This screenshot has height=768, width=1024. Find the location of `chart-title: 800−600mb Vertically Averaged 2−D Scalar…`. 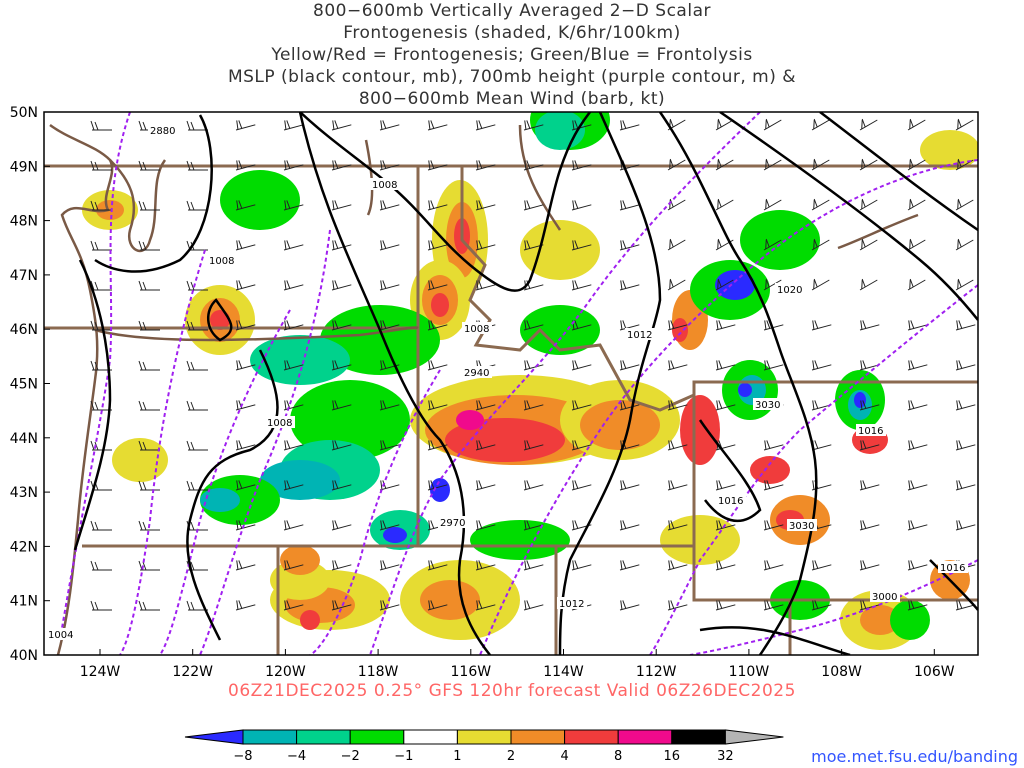

chart-title: 800−600mb Vertically Averaged 2−D Scalar… is located at coordinates (512, 55).